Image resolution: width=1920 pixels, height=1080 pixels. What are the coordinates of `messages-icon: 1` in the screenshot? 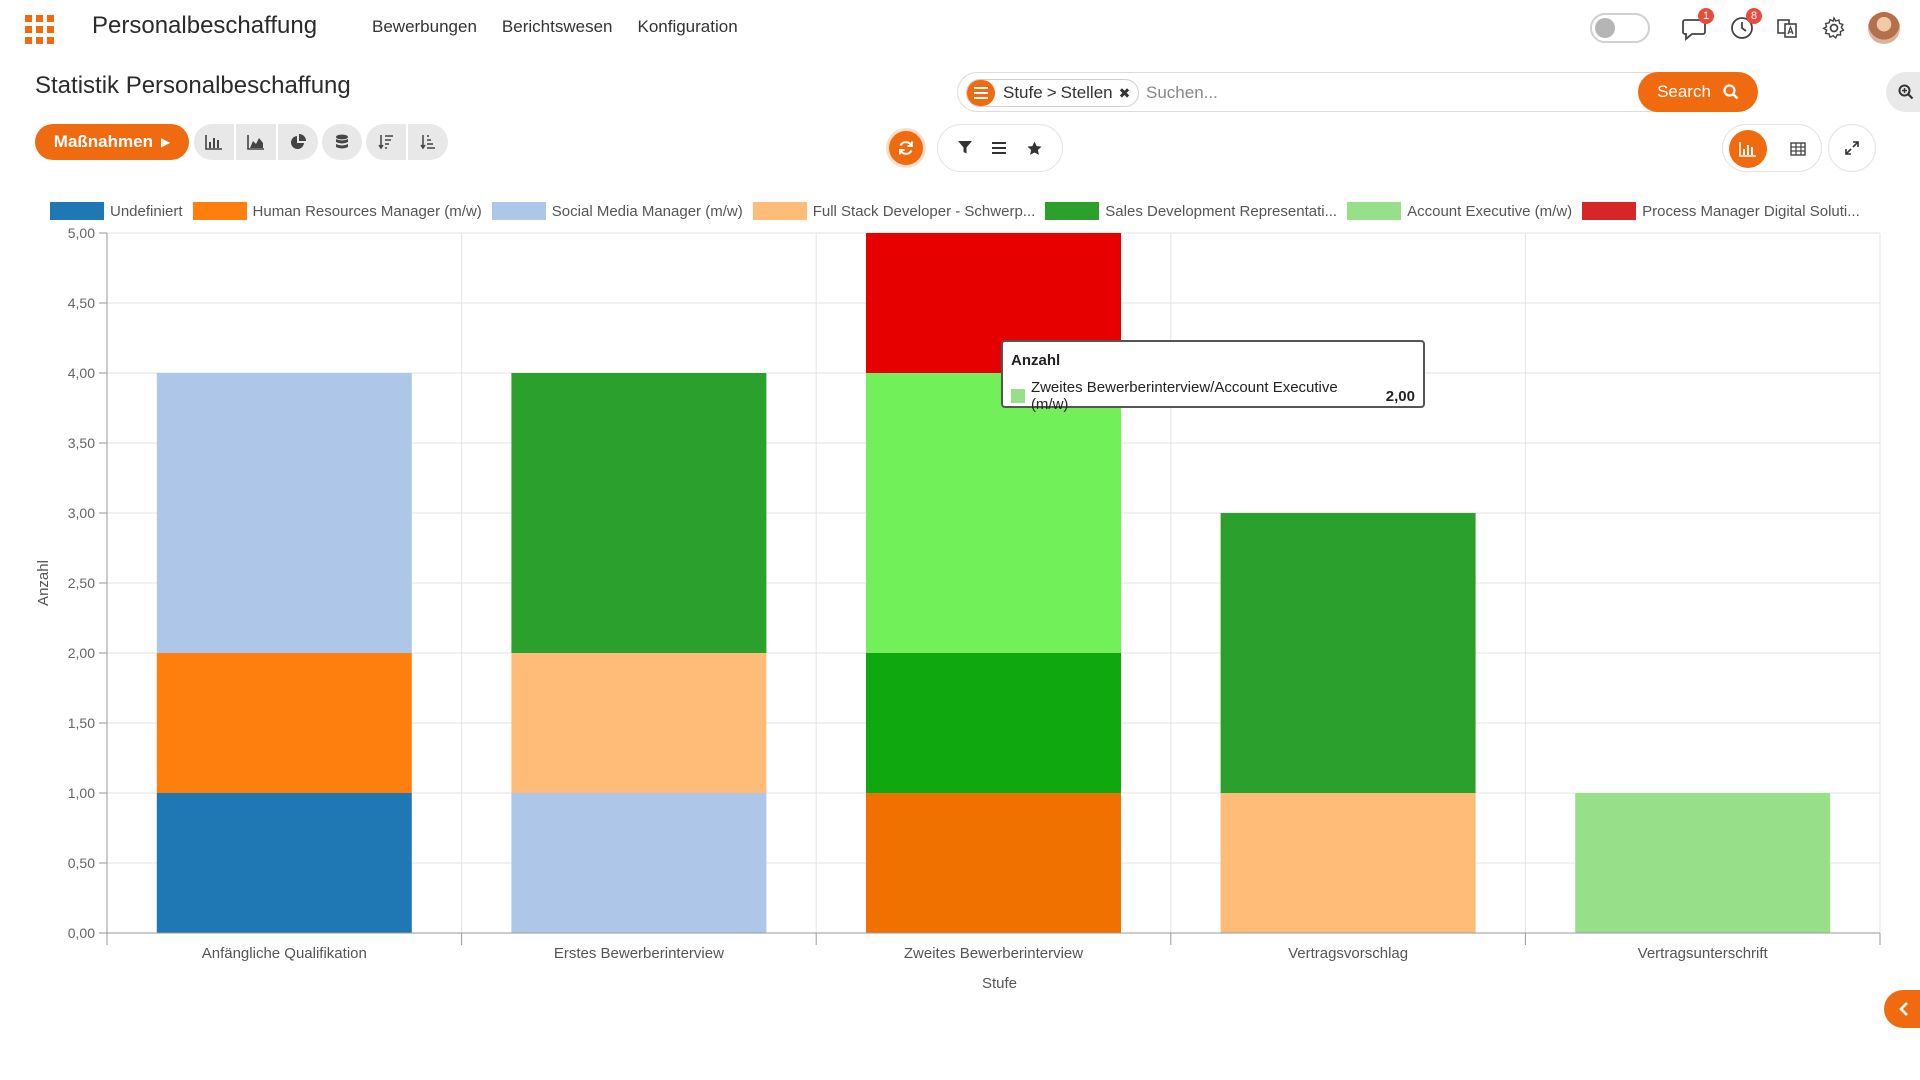 It's located at (1696, 26).